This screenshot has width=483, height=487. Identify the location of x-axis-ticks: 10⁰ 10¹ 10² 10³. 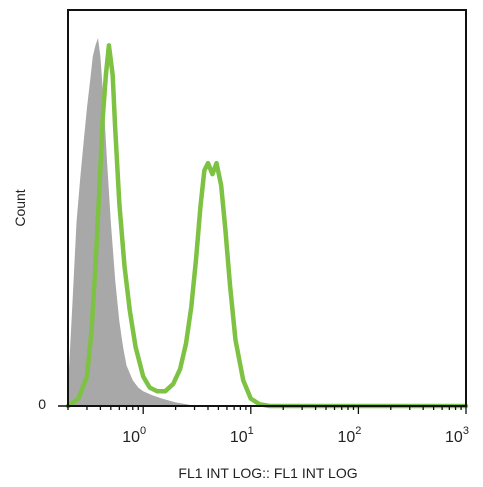
(268, 426).